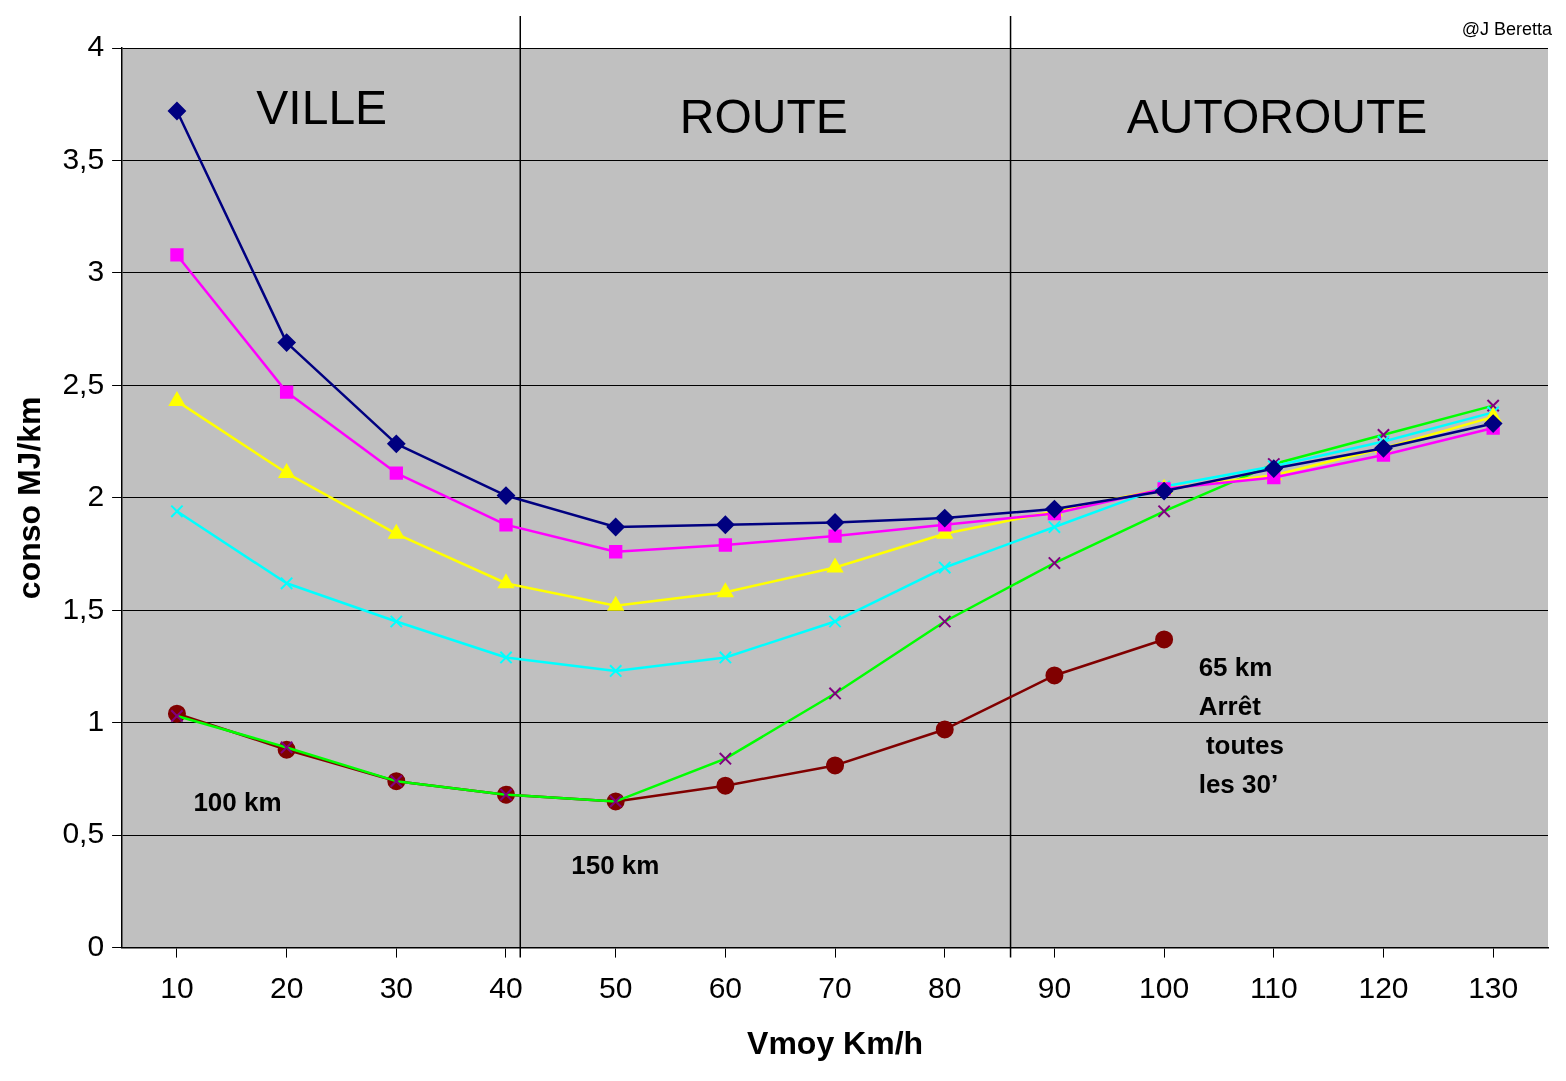 This screenshot has width=1566, height=1081. Describe the element at coordinates (322, 108) in the screenshot. I see `annotation: VILLE` at that location.